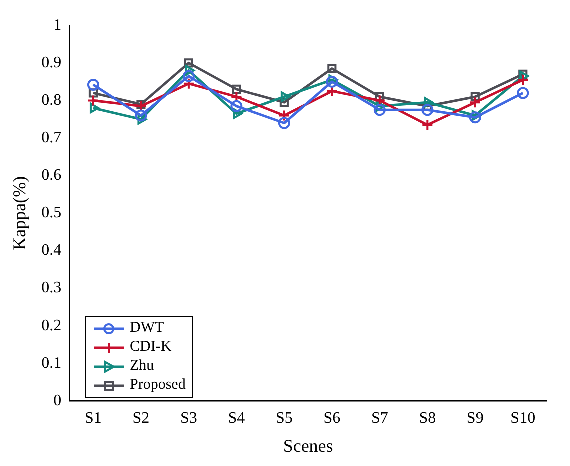  I want to click on x-tick-label: S9, so click(475, 419).